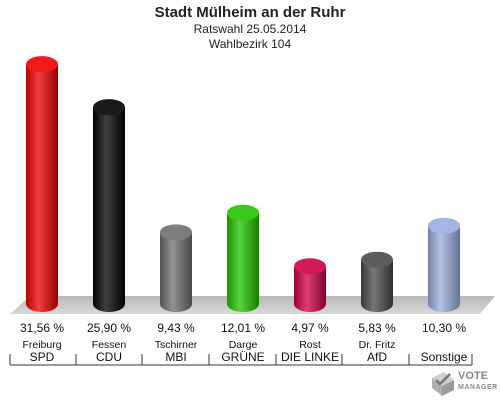 The height and width of the screenshot is (400, 500). What do you see at coordinates (109, 357) in the screenshot?
I see `category-label: CDU` at bounding box center [109, 357].